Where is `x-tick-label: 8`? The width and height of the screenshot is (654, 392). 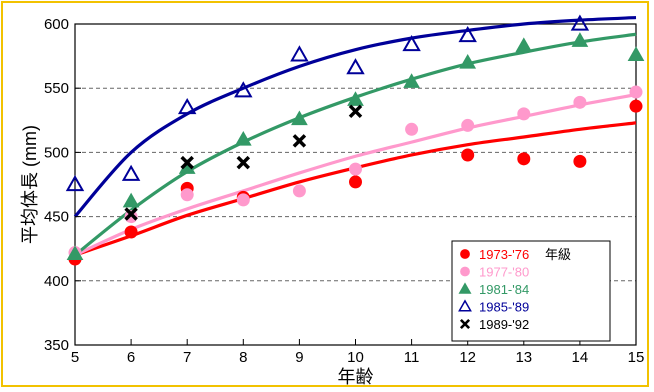
x-tick-label: 8 is located at coordinates (243, 357).